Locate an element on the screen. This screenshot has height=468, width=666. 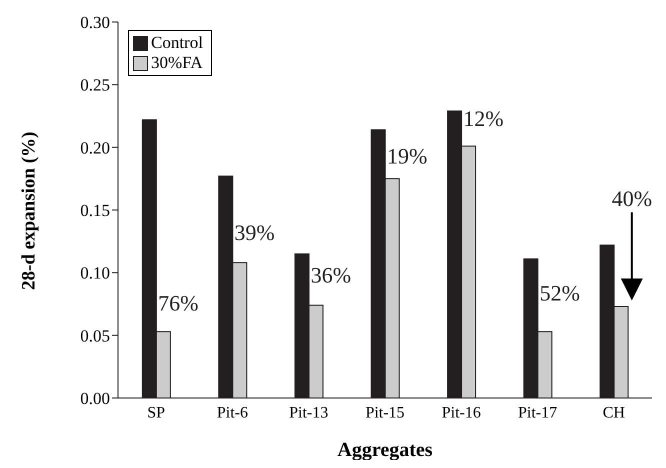
x-tick-label: CH is located at coordinates (614, 413).